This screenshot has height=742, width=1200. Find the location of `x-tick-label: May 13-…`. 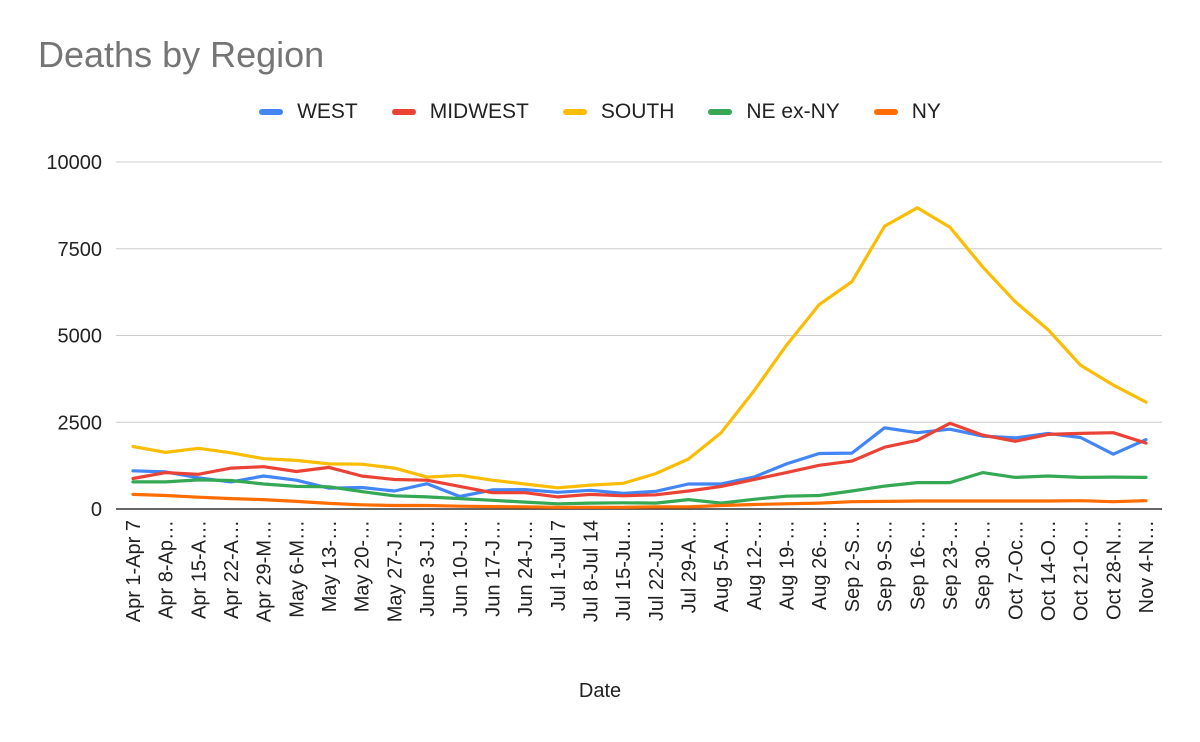

x-tick-label: May 13-… is located at coordinates (330, 566).